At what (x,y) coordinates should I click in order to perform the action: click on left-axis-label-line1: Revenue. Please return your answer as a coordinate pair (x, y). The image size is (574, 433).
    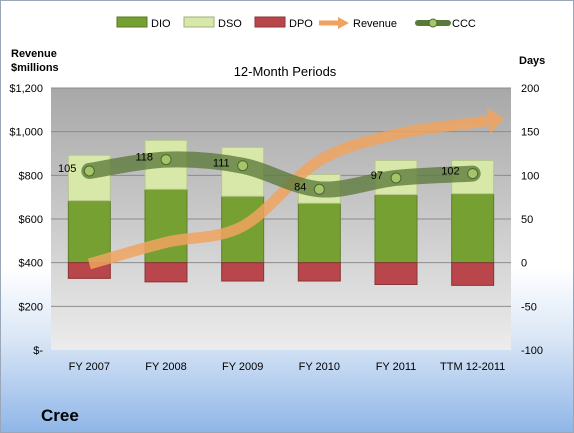
    Looking at the image, I should click on (34, 54).